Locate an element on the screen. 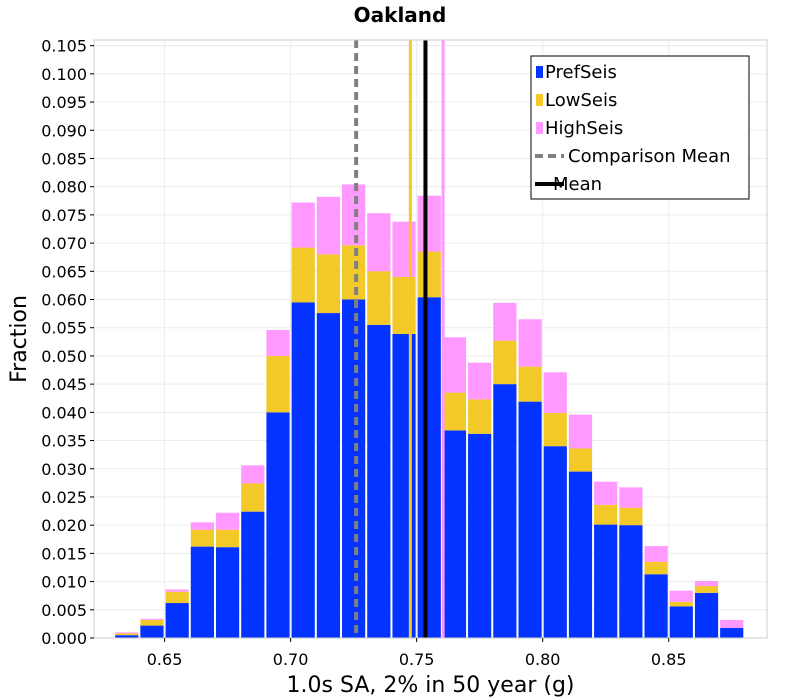 Image resolution: width=800 pixels, height=700 pixels. y-tick-label: 0.060 is located at coordinates (64, 300).